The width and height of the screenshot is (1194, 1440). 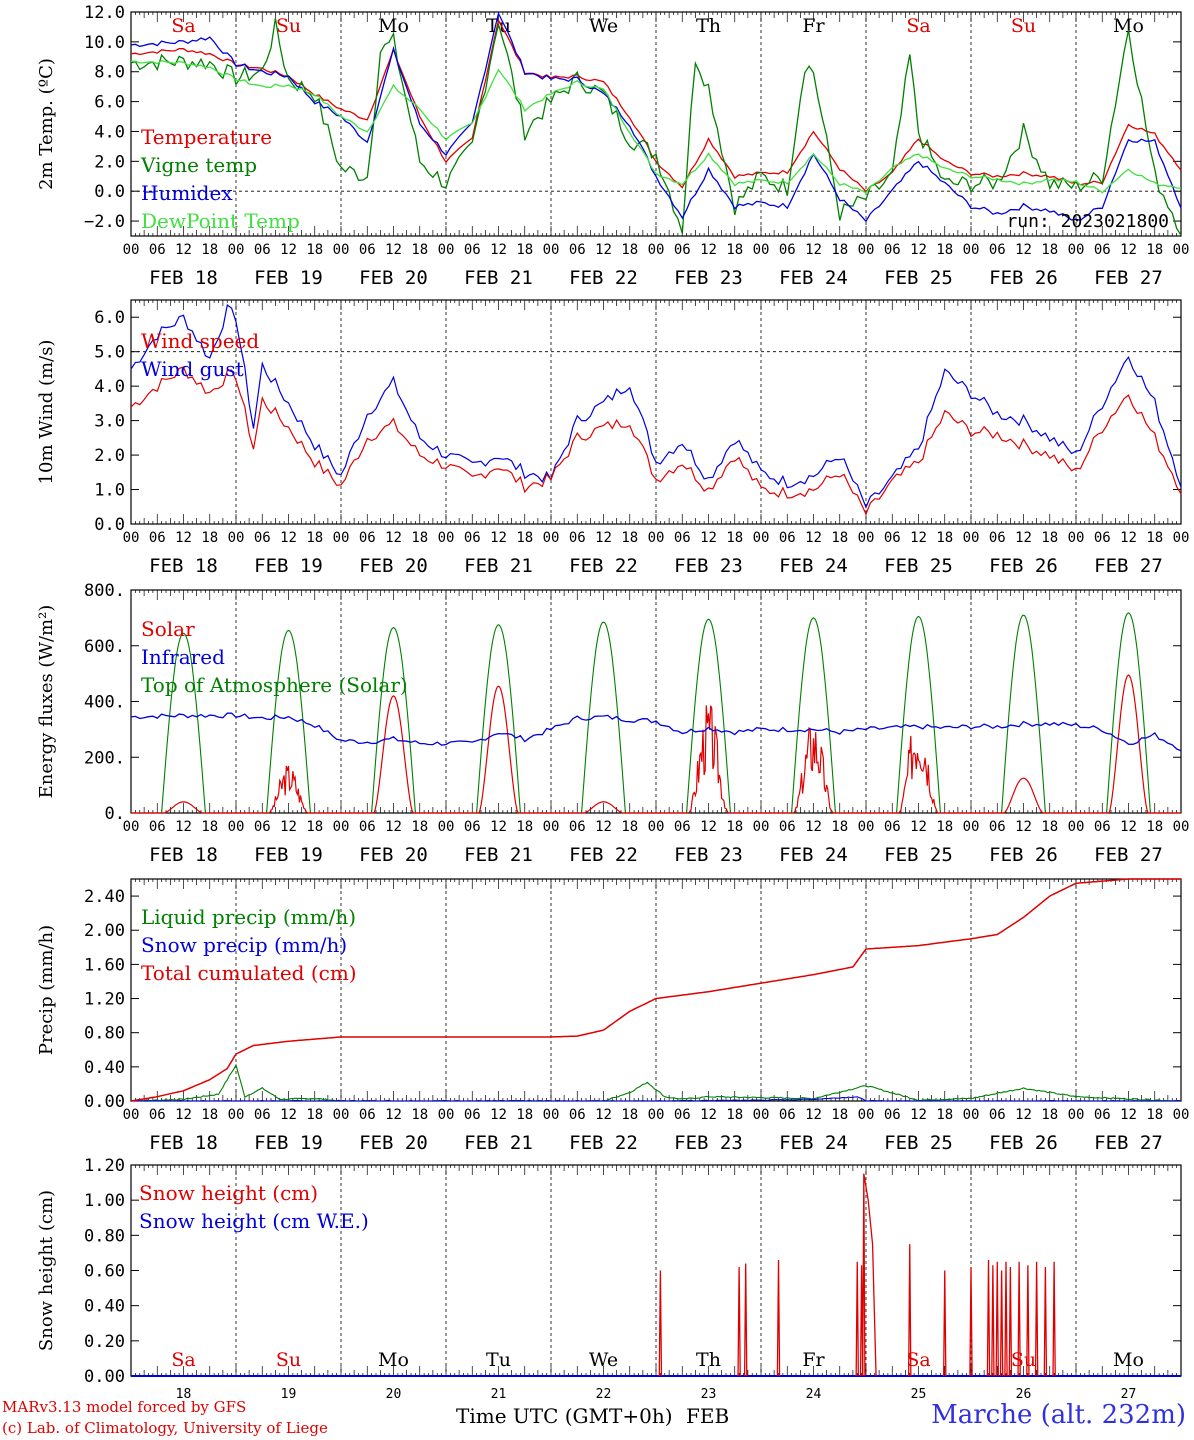 I want to click on series-infrared, so click(x=656, y=732).